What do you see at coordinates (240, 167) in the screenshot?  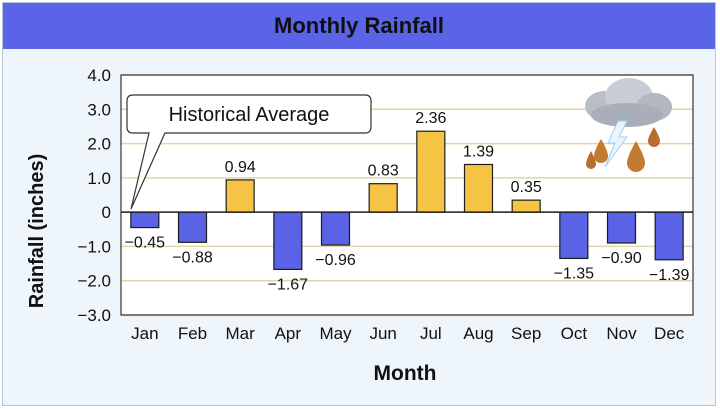 I see `data-label: 0.94` at bounding box center [240, 167].